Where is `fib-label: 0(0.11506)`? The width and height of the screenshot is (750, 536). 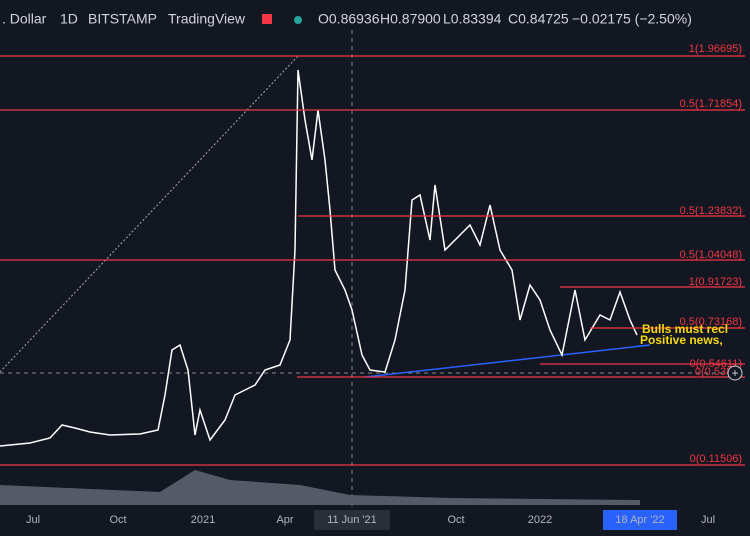
fib-label: 0(0.11506) is located at coordinates (716, 459).